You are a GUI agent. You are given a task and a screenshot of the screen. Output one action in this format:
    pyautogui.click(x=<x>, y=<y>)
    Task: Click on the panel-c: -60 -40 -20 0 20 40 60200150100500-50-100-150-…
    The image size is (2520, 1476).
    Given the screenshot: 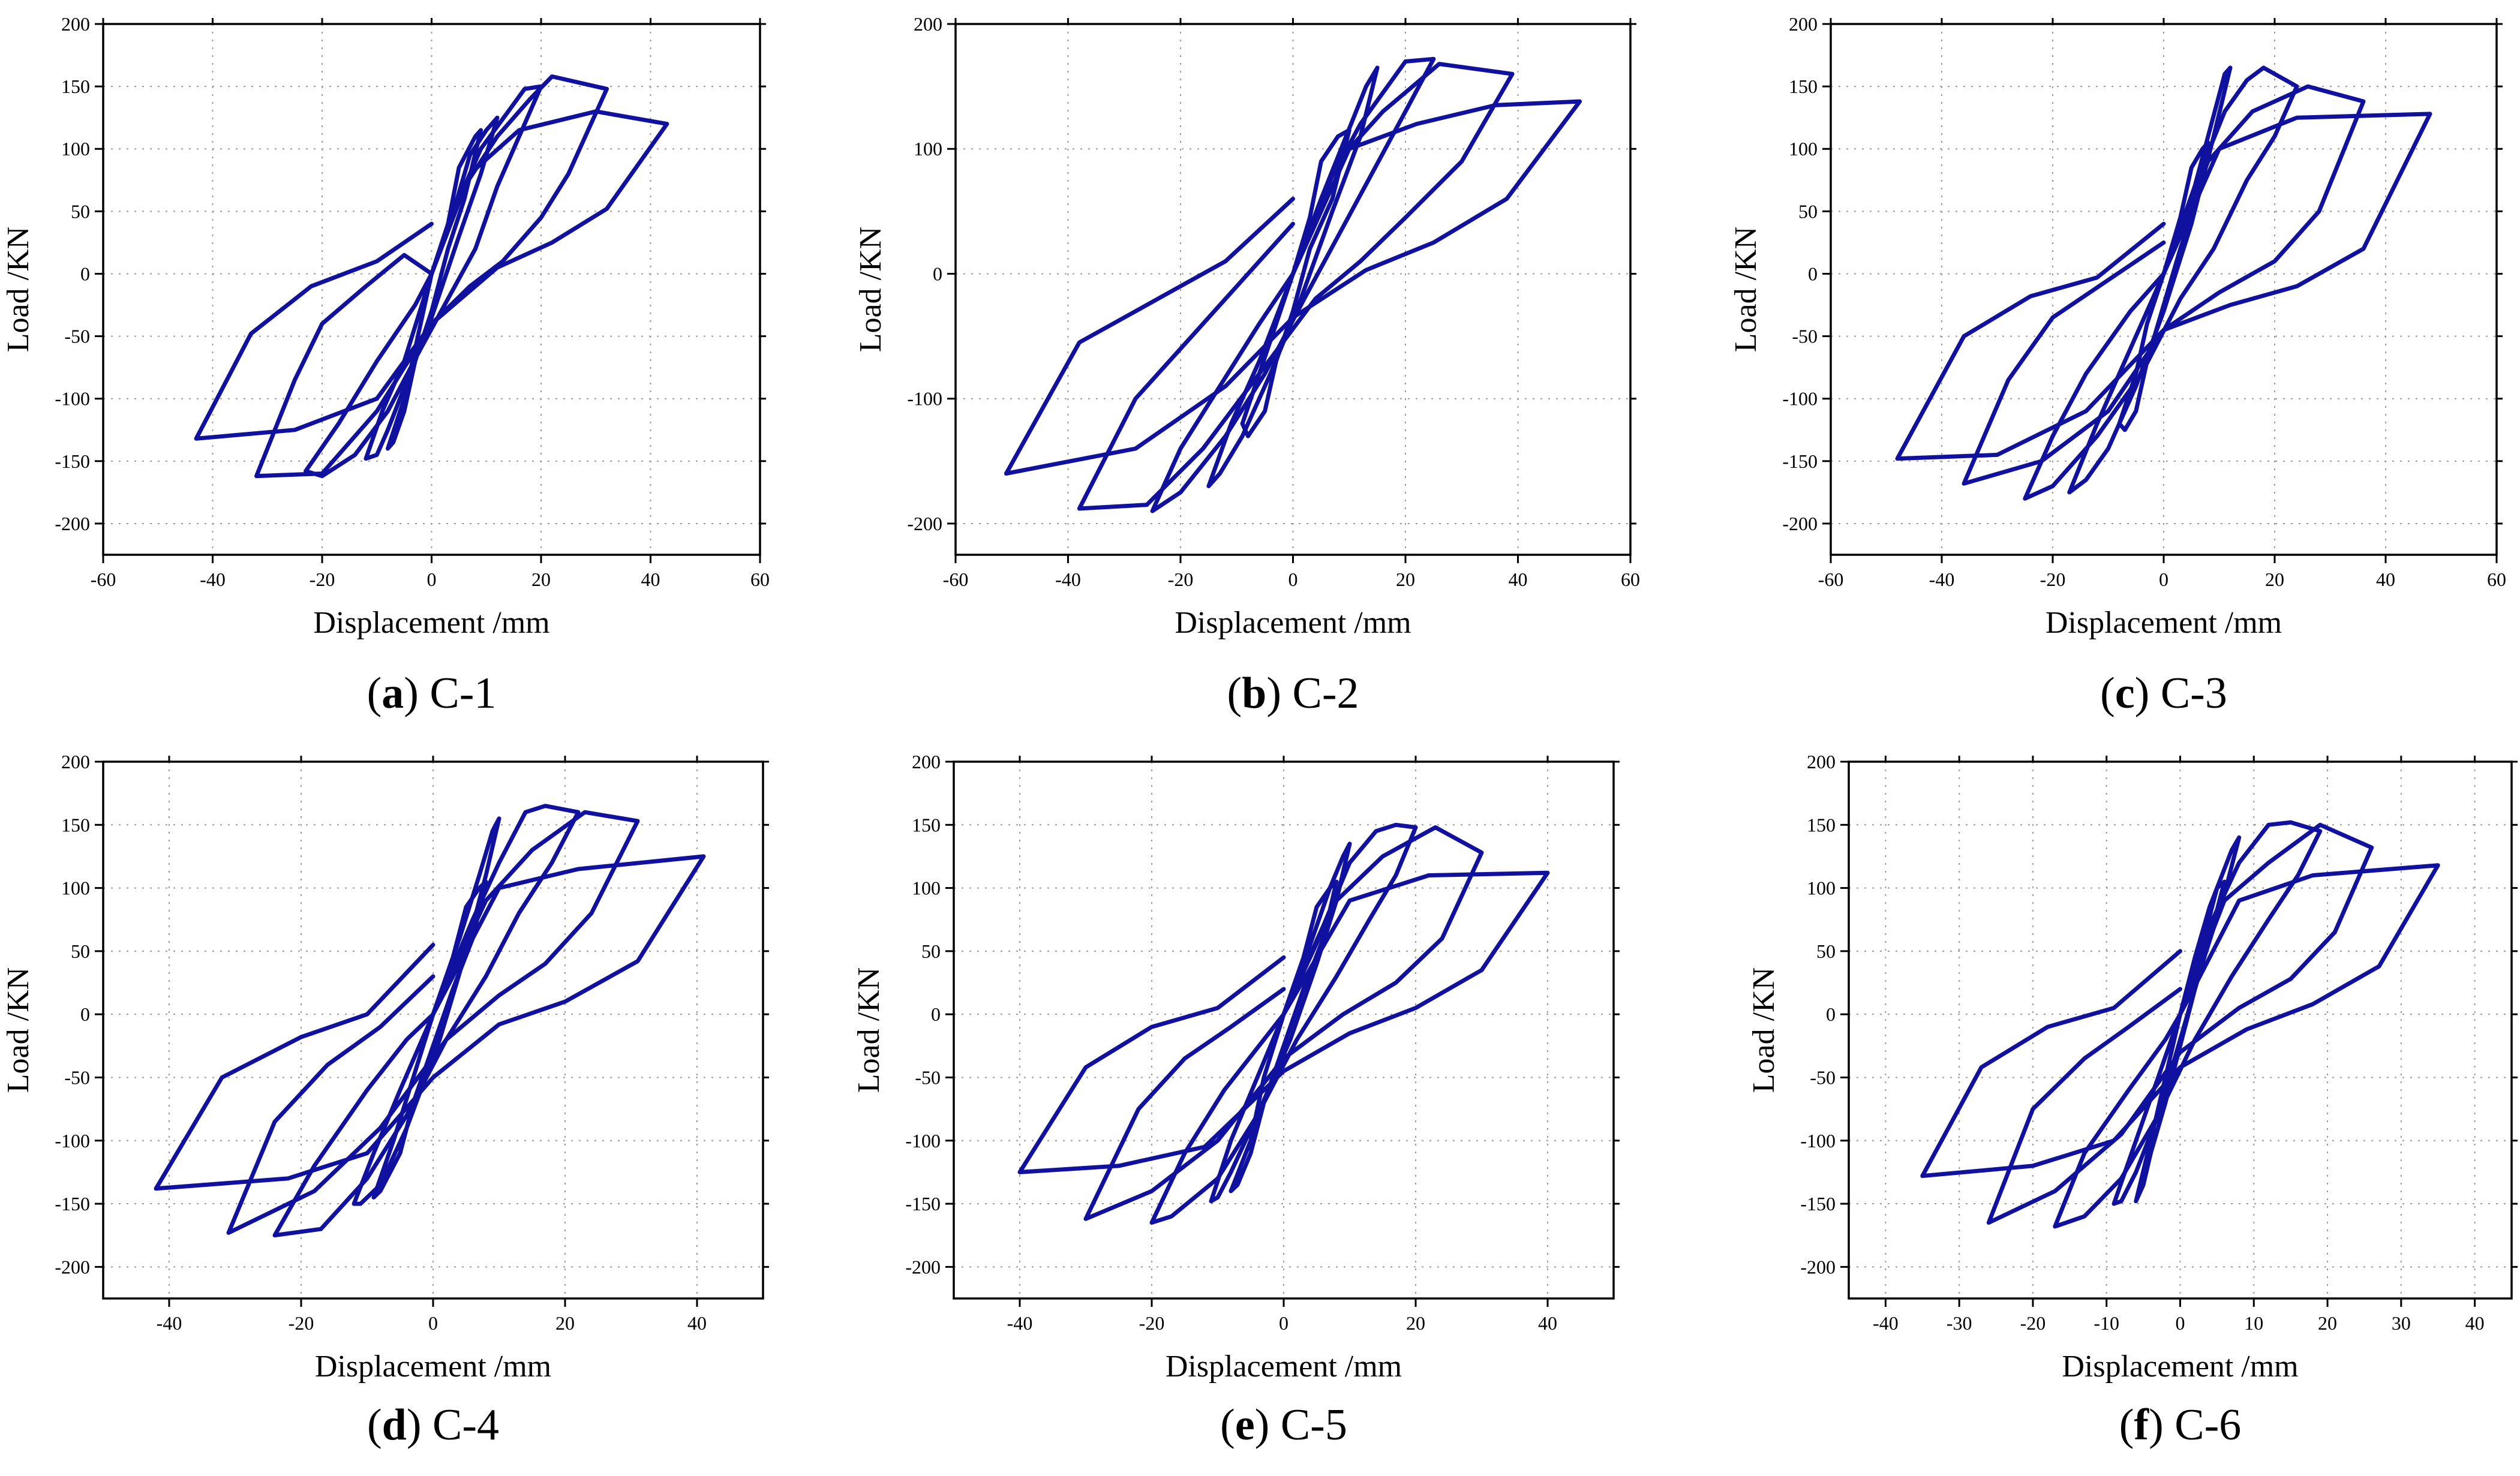 What is the action you would take?
    pyautogui.click(x=2117, y=365)
    